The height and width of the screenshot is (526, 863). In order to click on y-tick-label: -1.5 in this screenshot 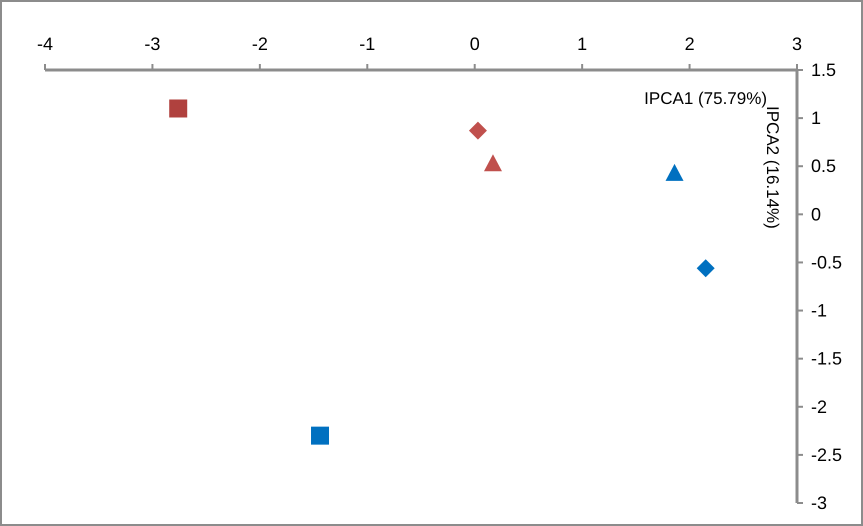, I will do `click(826, 358)`.